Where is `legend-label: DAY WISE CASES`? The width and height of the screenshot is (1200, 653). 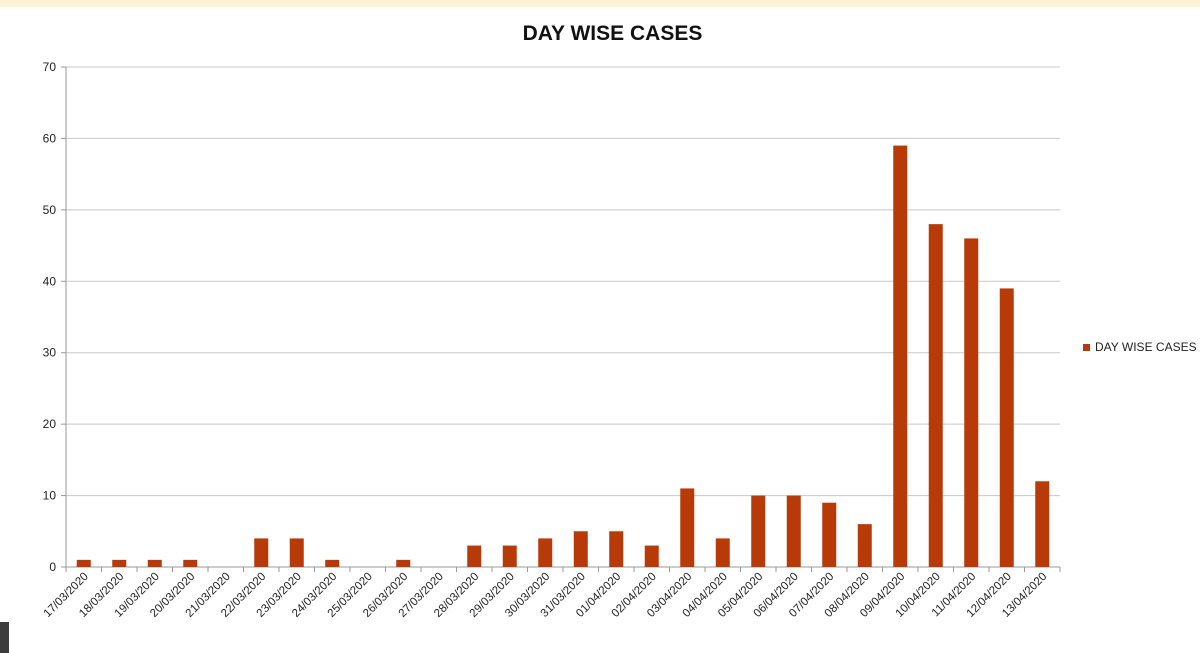
legend-label: DAY WISE CASES is located at coordinates (1146, 347).